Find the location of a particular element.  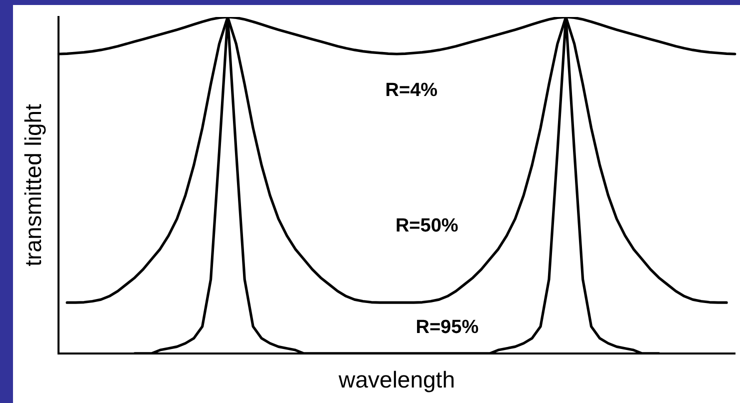

y-axis-title: transmitted light is located at coordinates (33, 184).